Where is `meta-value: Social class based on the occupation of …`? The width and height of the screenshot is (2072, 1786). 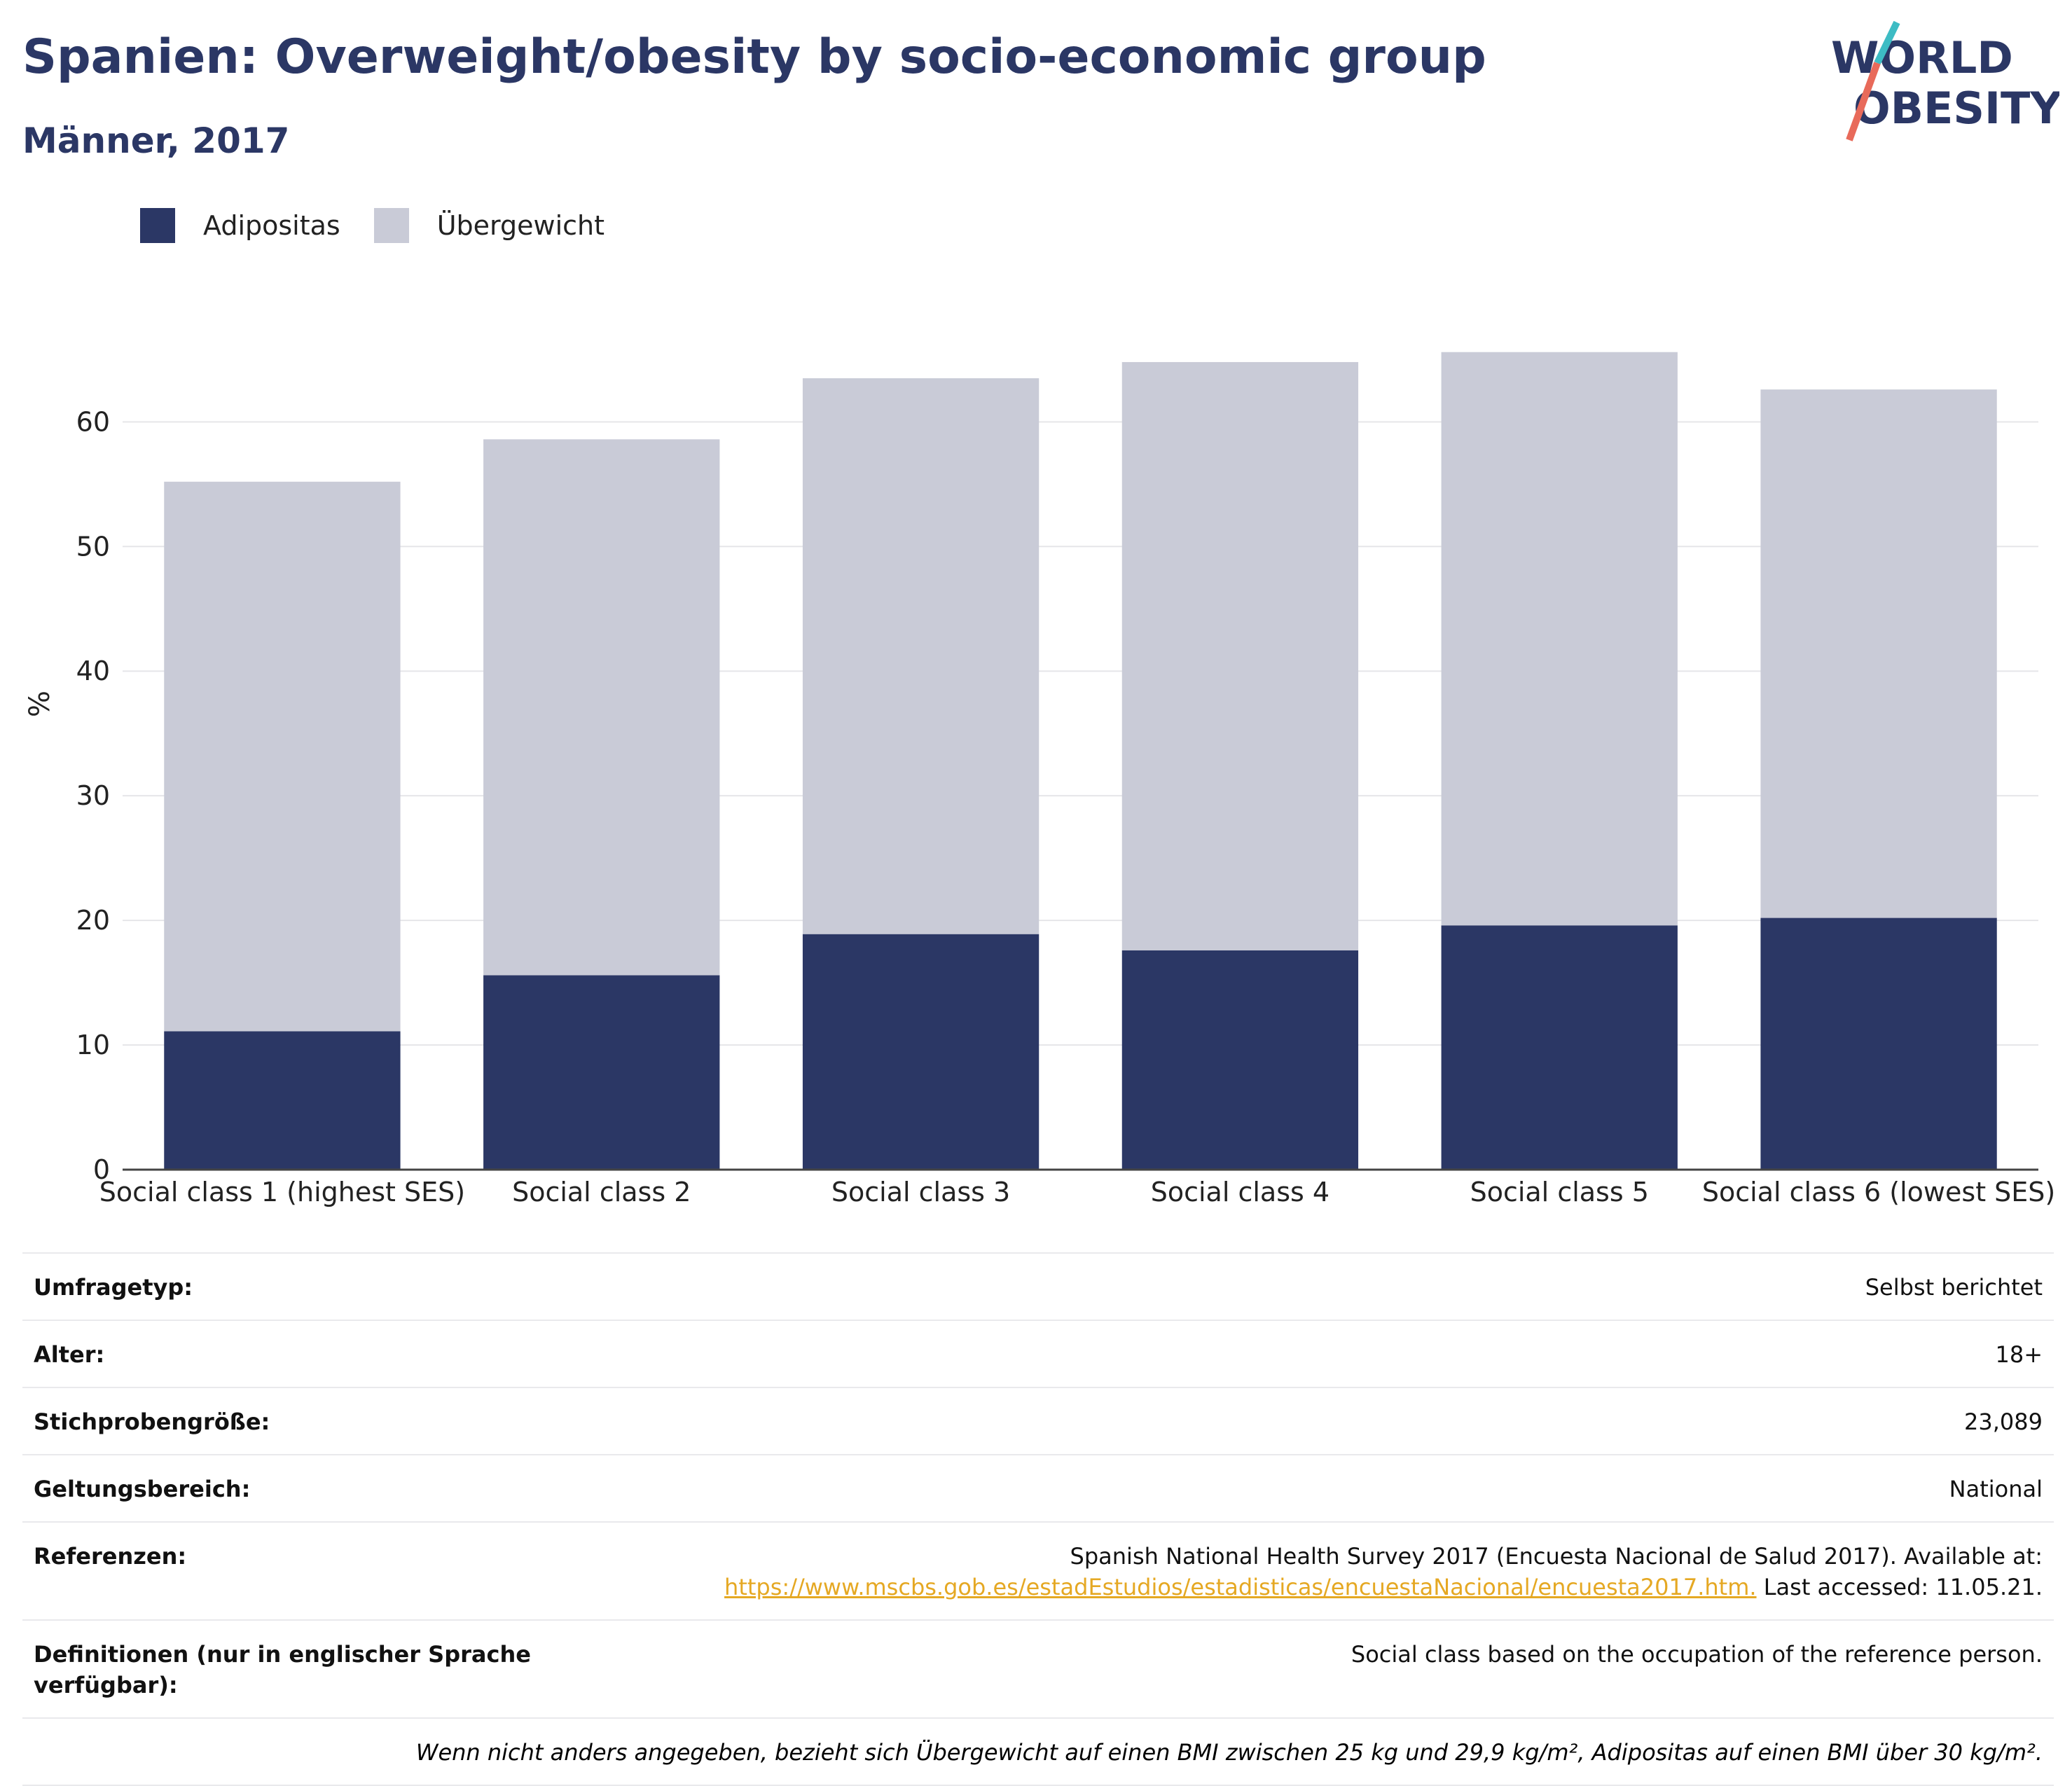
meta-value: Social class based on the occupation of … is located at coordinates (1697, 1655).